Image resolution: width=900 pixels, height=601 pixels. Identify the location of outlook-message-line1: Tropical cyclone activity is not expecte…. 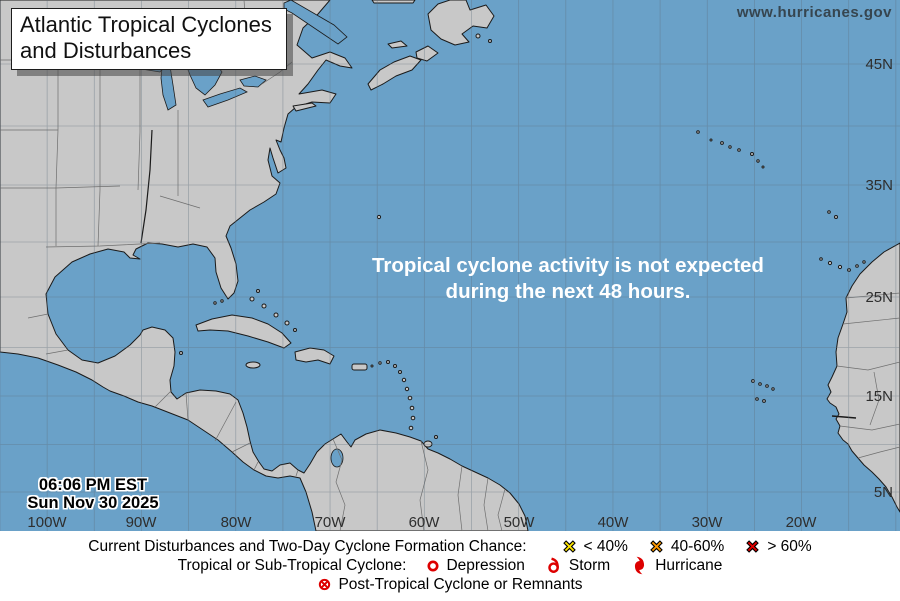
(568, 265).